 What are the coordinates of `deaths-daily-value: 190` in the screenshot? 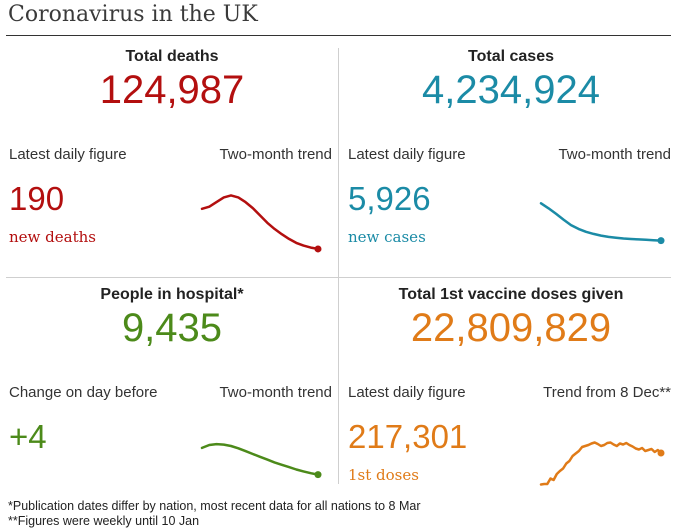 It's located at (37, 198).